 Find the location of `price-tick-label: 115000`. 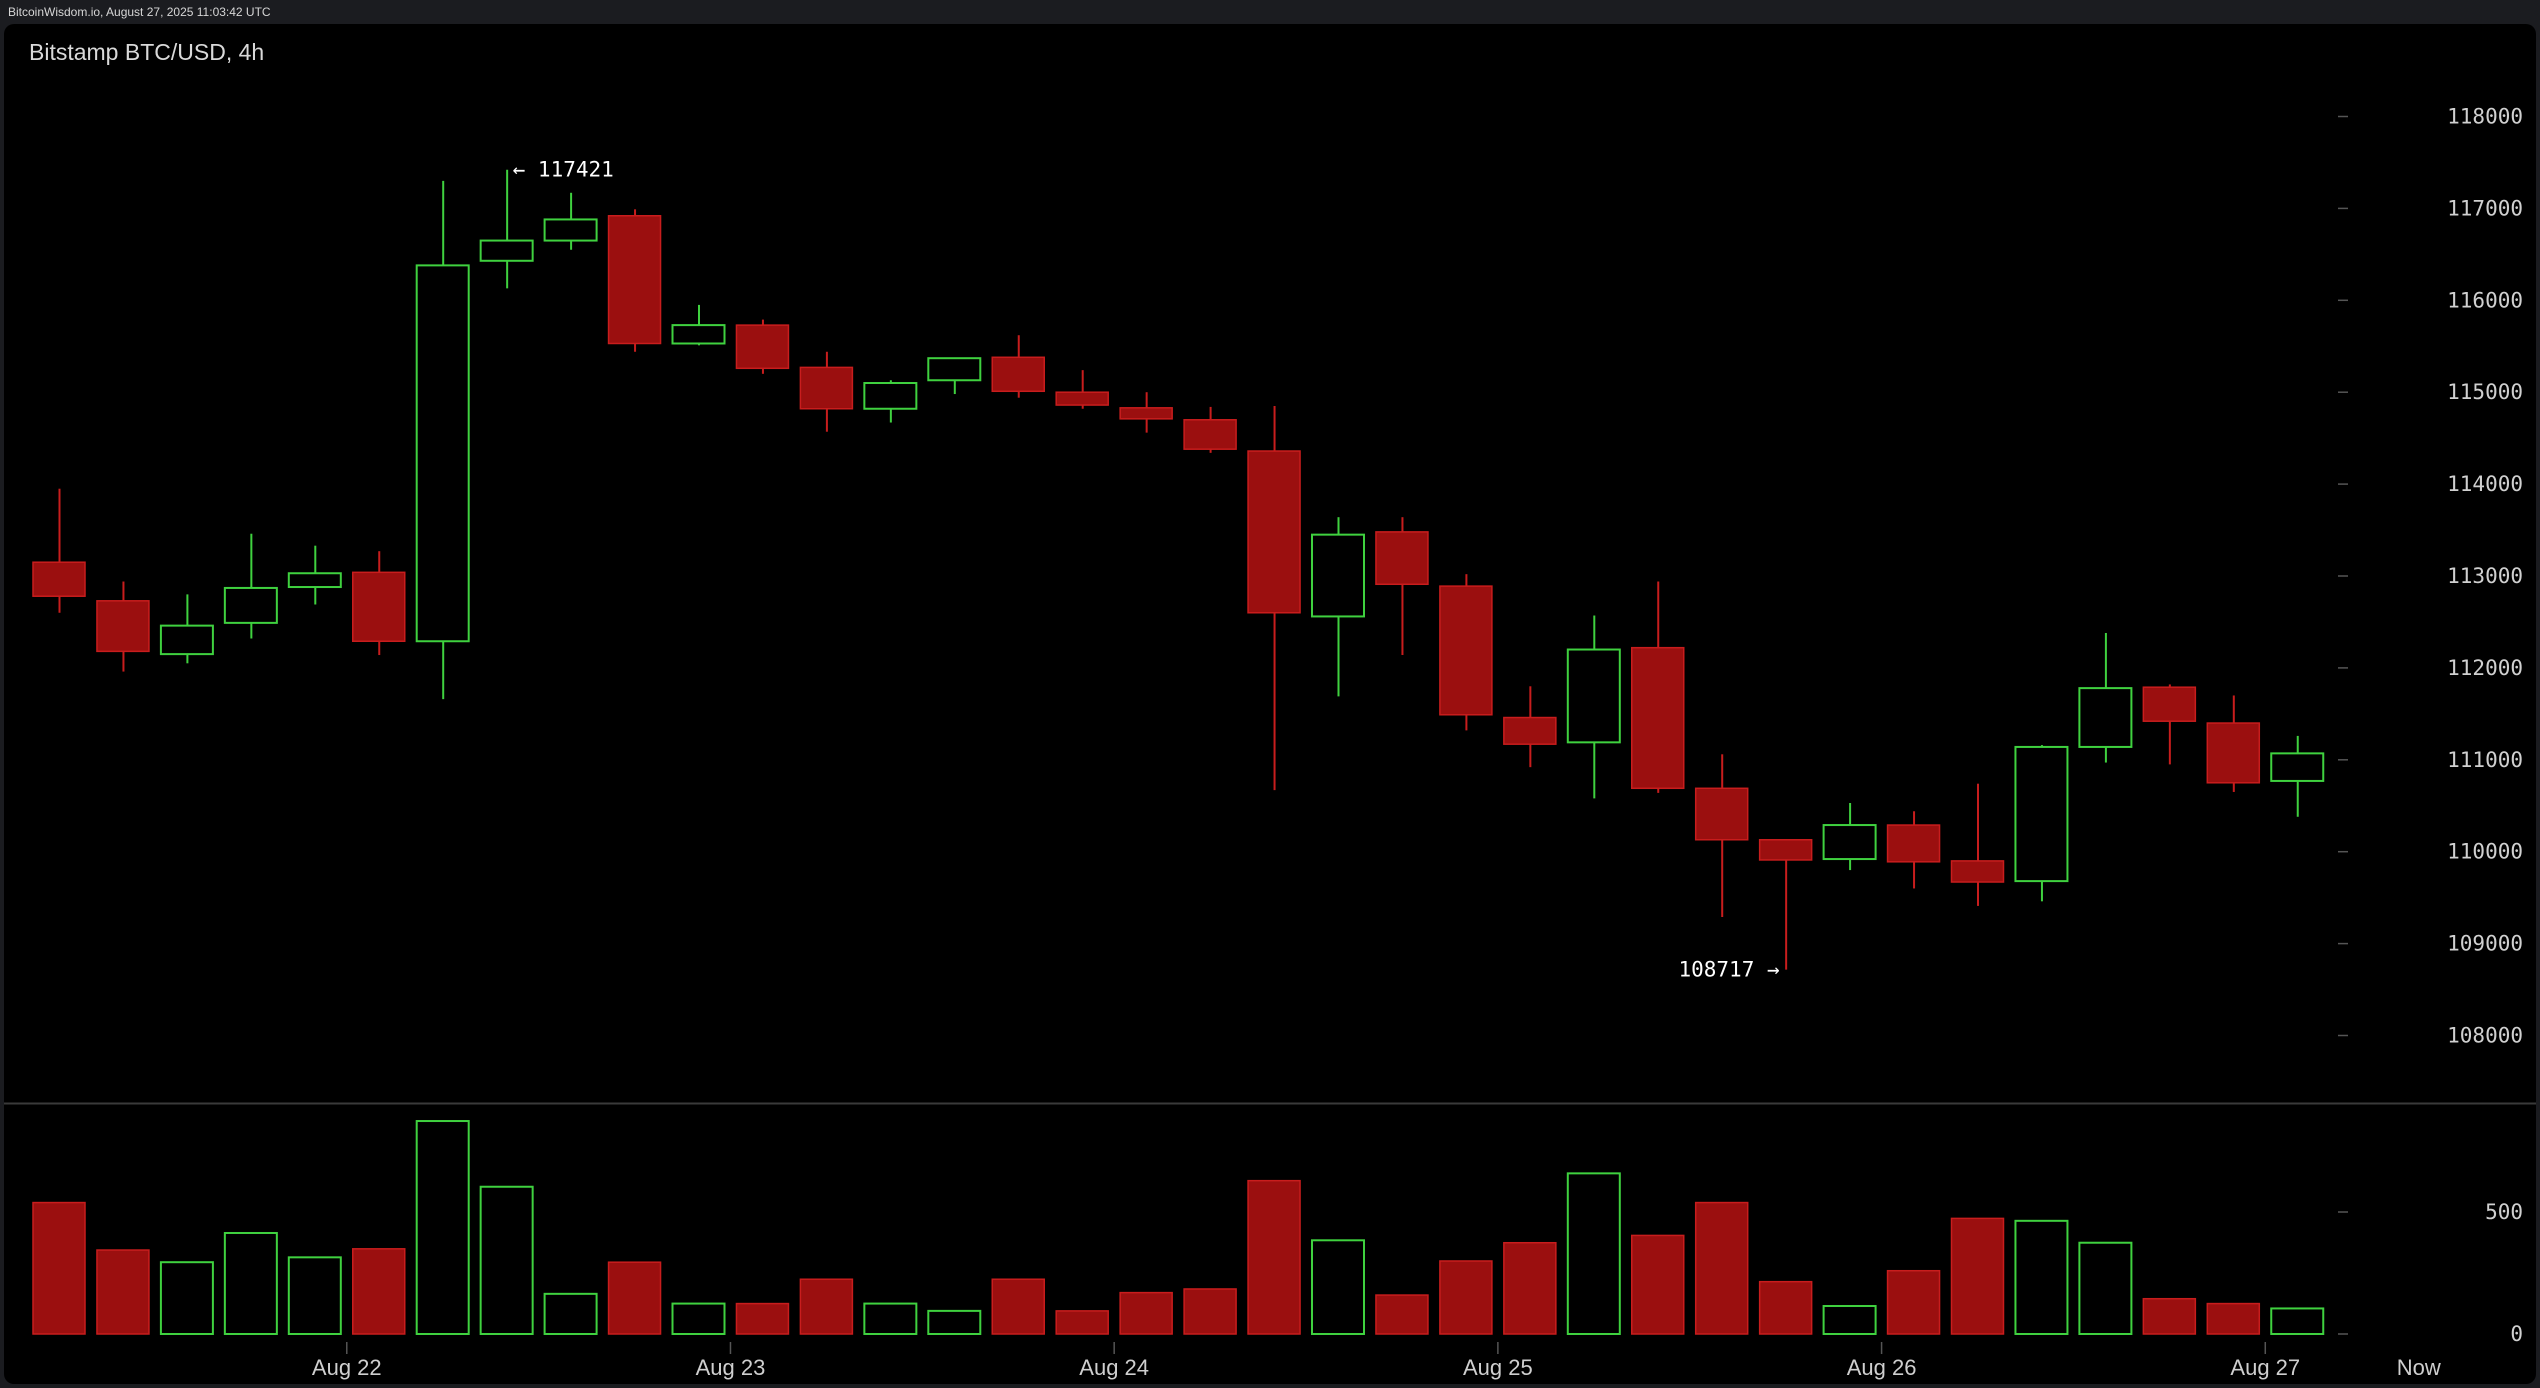

price-tick-label: 115000 is located at coordinates (2485, 392).